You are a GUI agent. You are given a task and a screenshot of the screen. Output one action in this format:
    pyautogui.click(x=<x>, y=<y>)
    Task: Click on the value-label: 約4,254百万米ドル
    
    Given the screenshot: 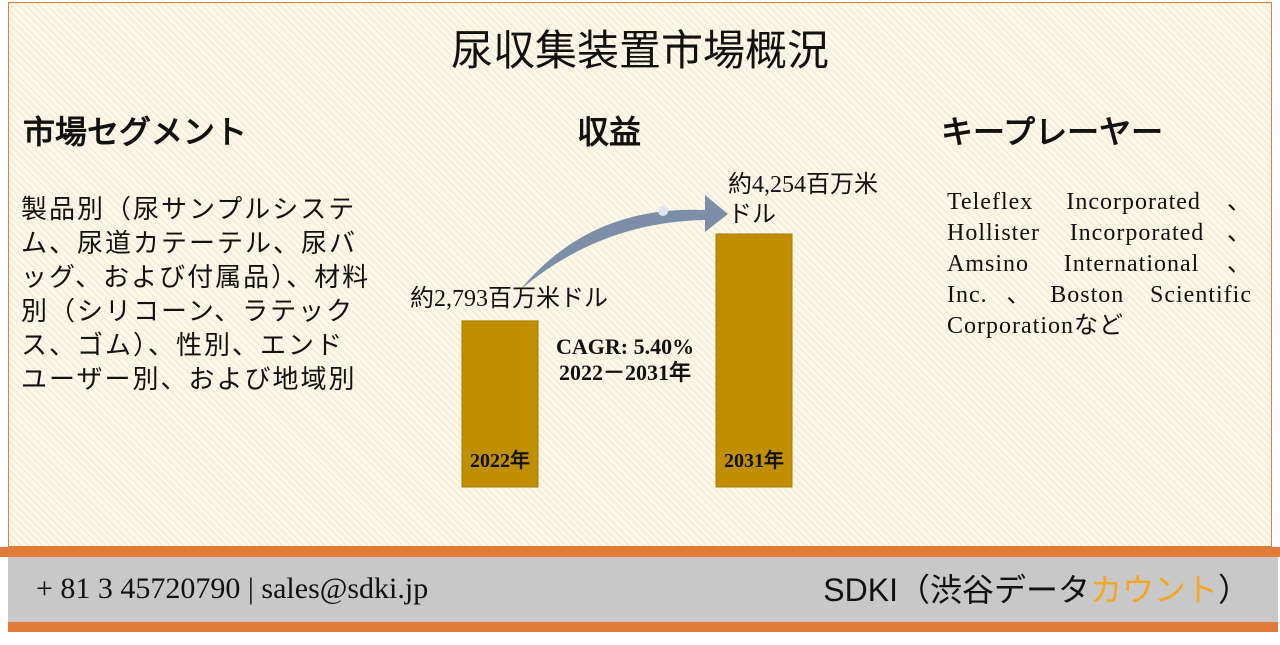 What is the action you would take?
    pyautogui.click(x=803, y=200)
    